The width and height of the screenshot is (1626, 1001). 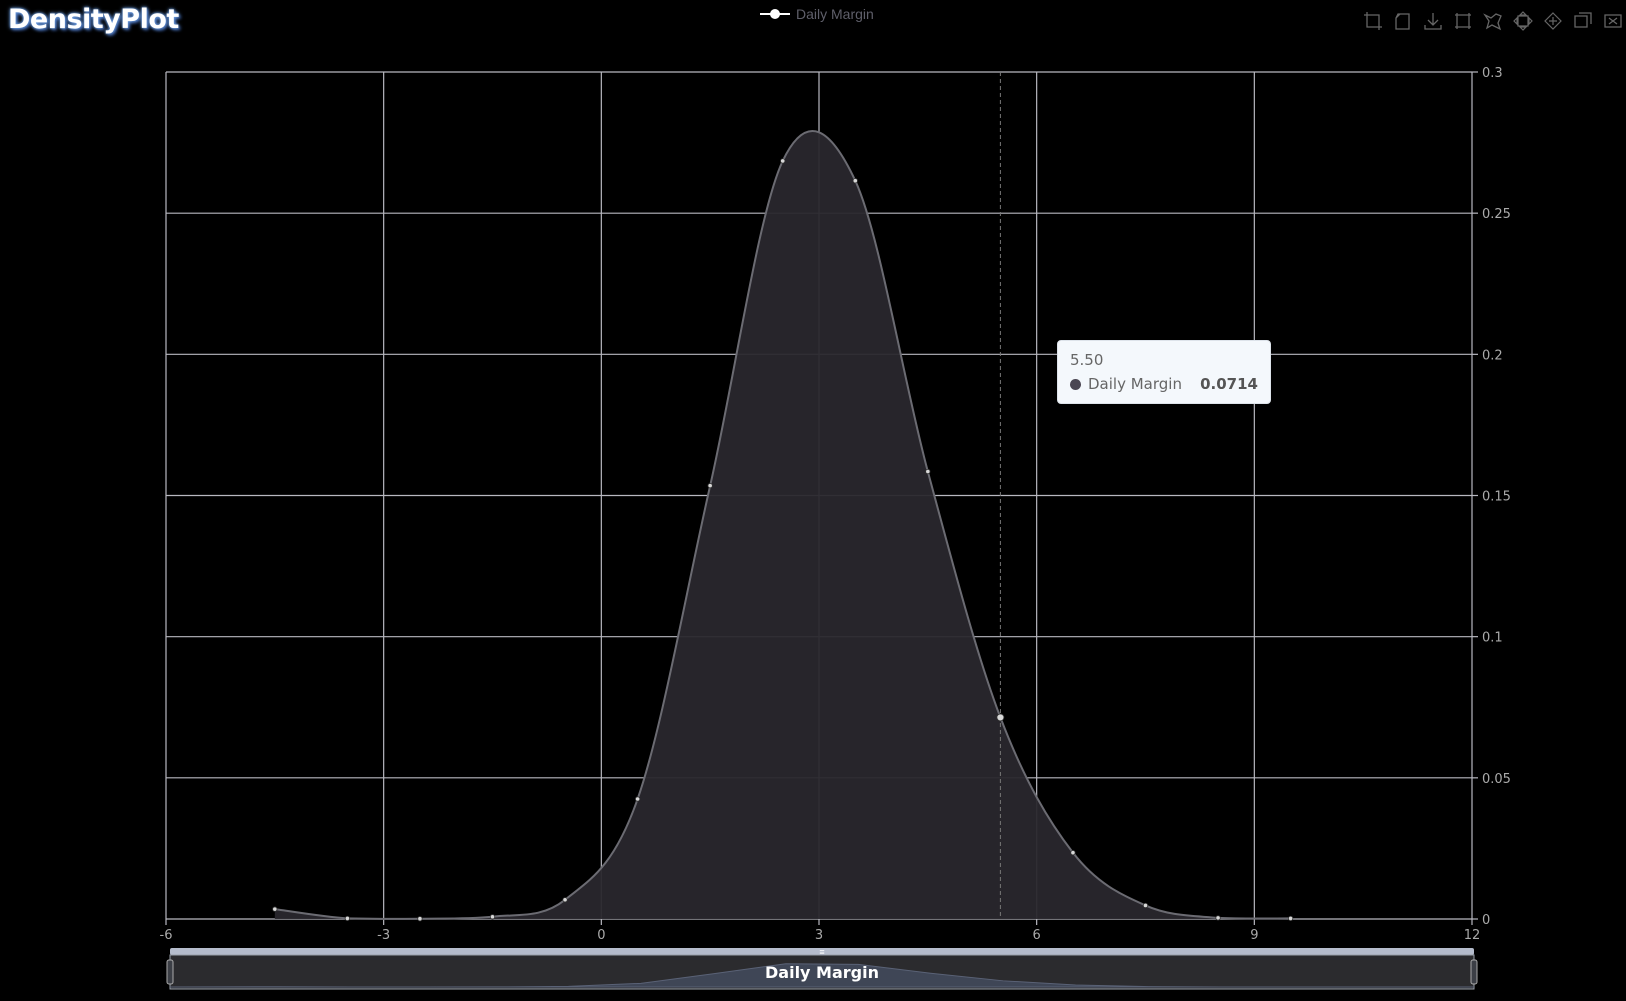 What do you see at coordinates (835, 14) in the screenshot?
I see `legend-label: Daily Margin` at bounding box center [835, 14].